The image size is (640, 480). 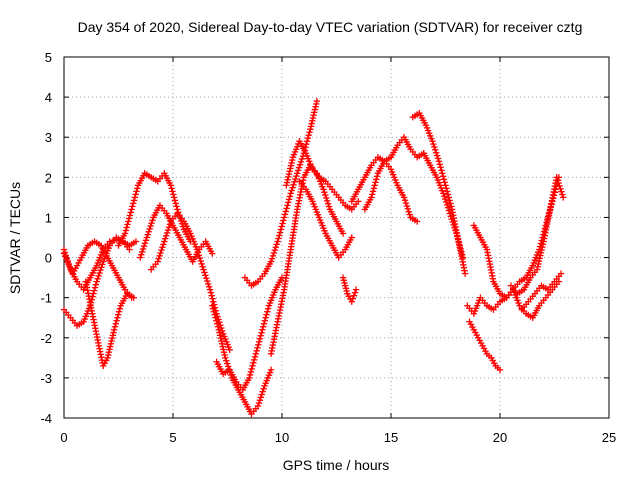 What do you see at coordinates (338, 437) in the screenshot?
I see `x-axis-tick-labels: 0 5 10 15 20 25` at bounding box center [338, 437].